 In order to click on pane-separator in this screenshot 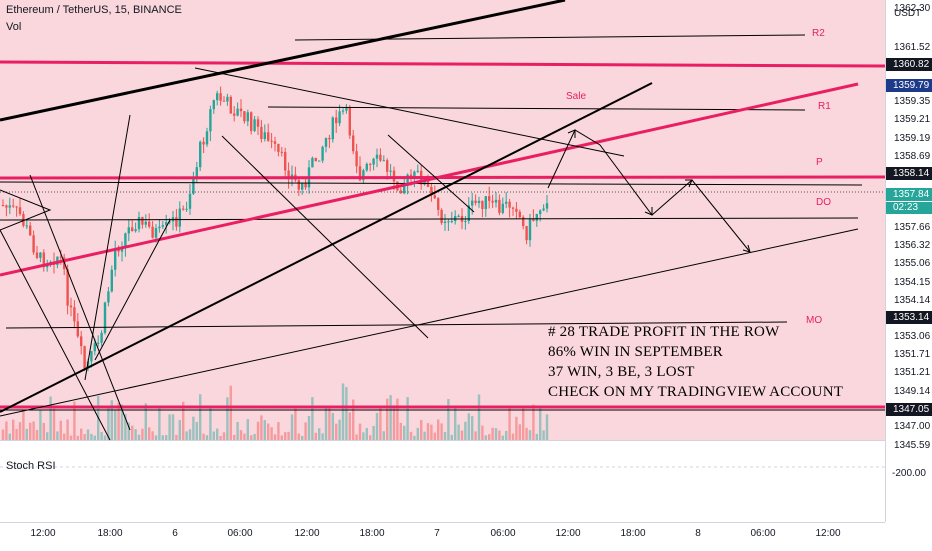, I will do `click(442, 446)`.